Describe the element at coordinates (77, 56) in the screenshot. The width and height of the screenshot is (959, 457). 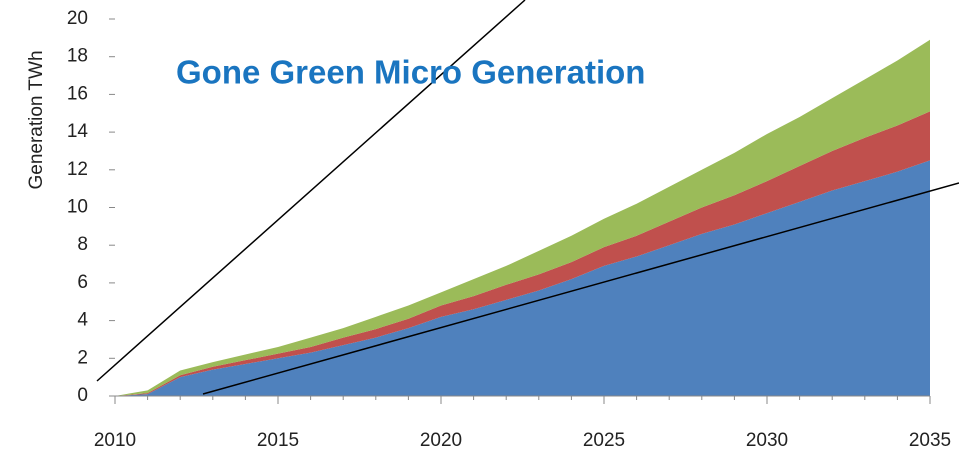
I see `y-tick-label: 18` at that location.